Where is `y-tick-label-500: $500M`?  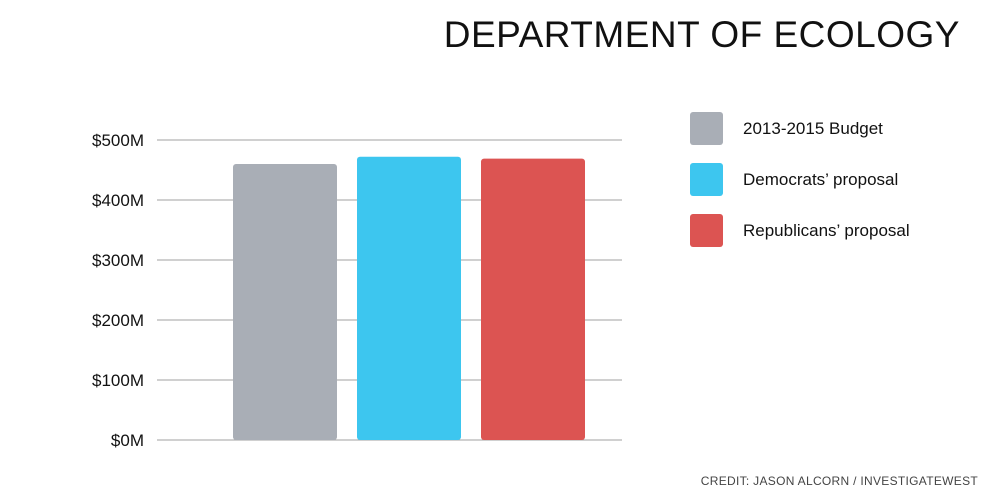
y-tick-label-500: $500M is located at coordinates (118, 140).